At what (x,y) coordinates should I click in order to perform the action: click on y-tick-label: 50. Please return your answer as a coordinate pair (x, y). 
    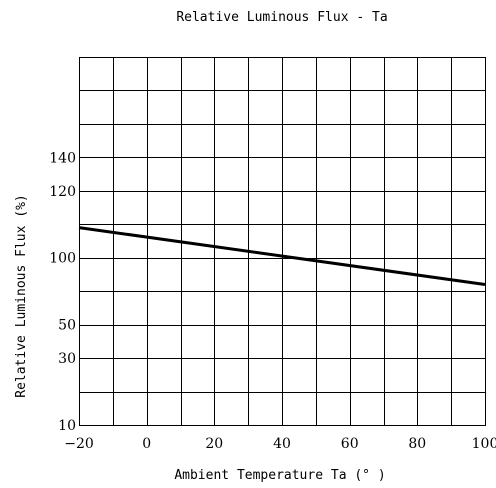
    Looking at the image, I should click on (67, 326).